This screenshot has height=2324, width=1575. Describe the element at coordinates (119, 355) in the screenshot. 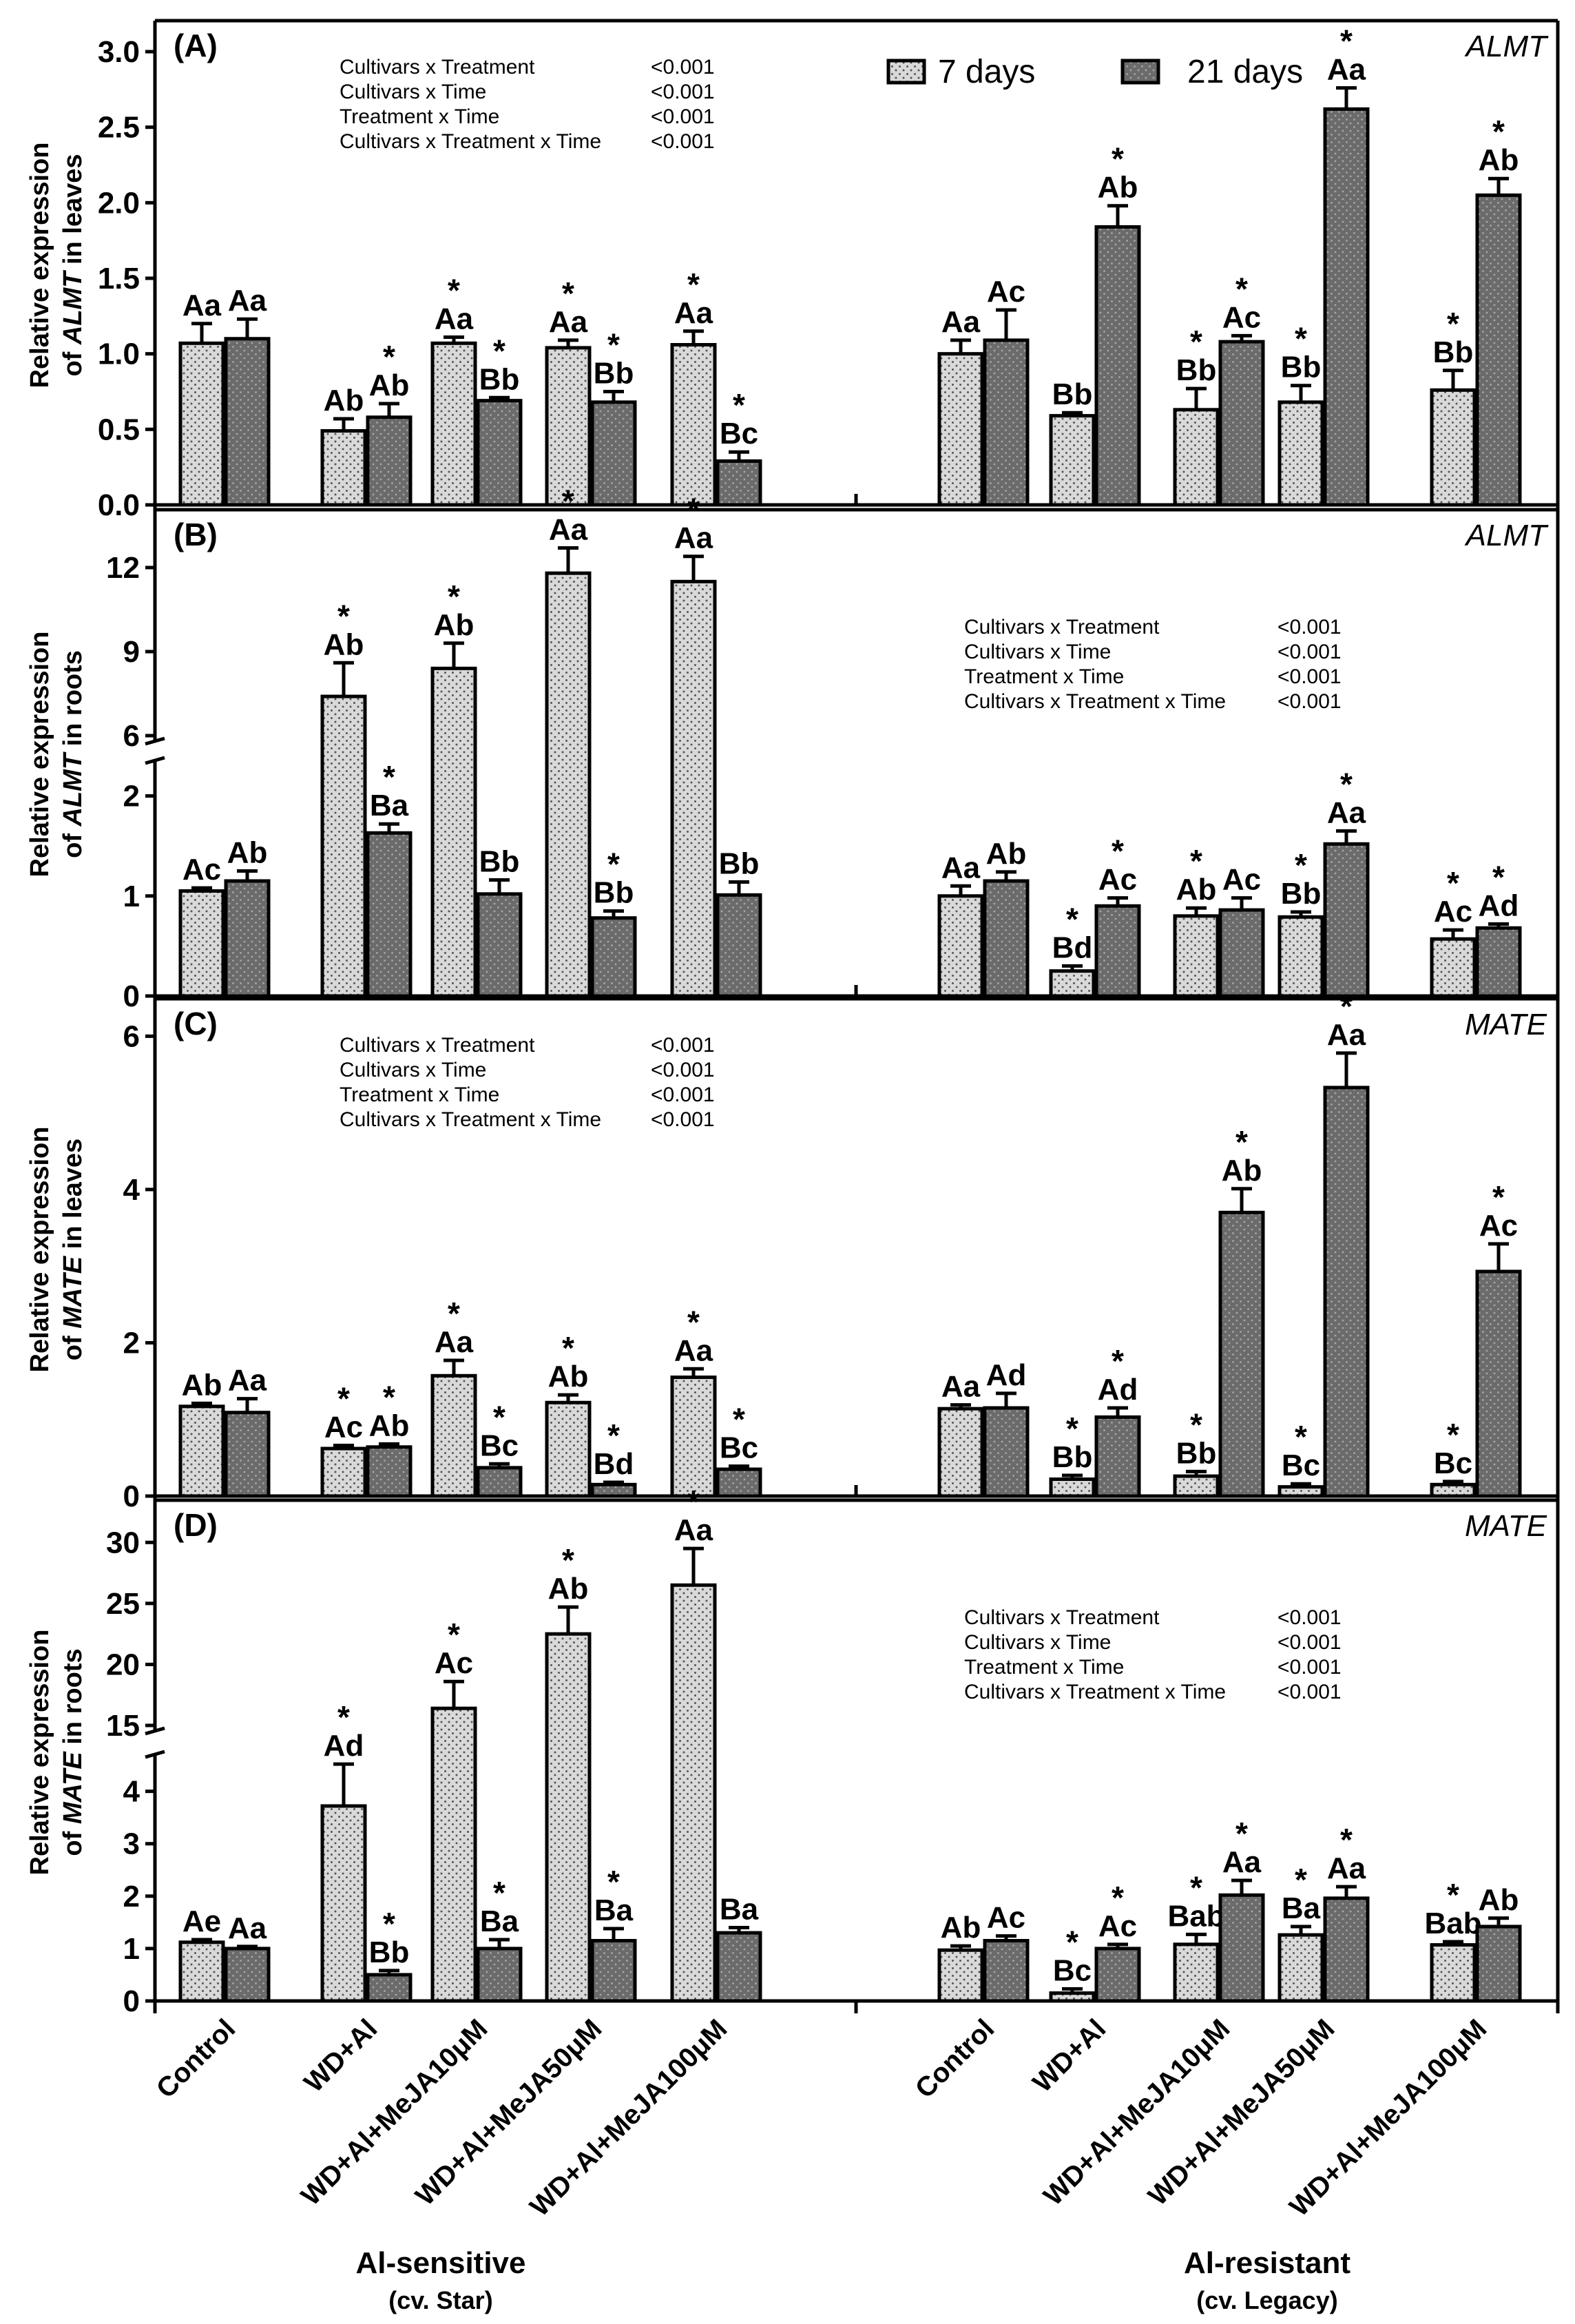

I see `y-tick-label: 1.0` at that location.